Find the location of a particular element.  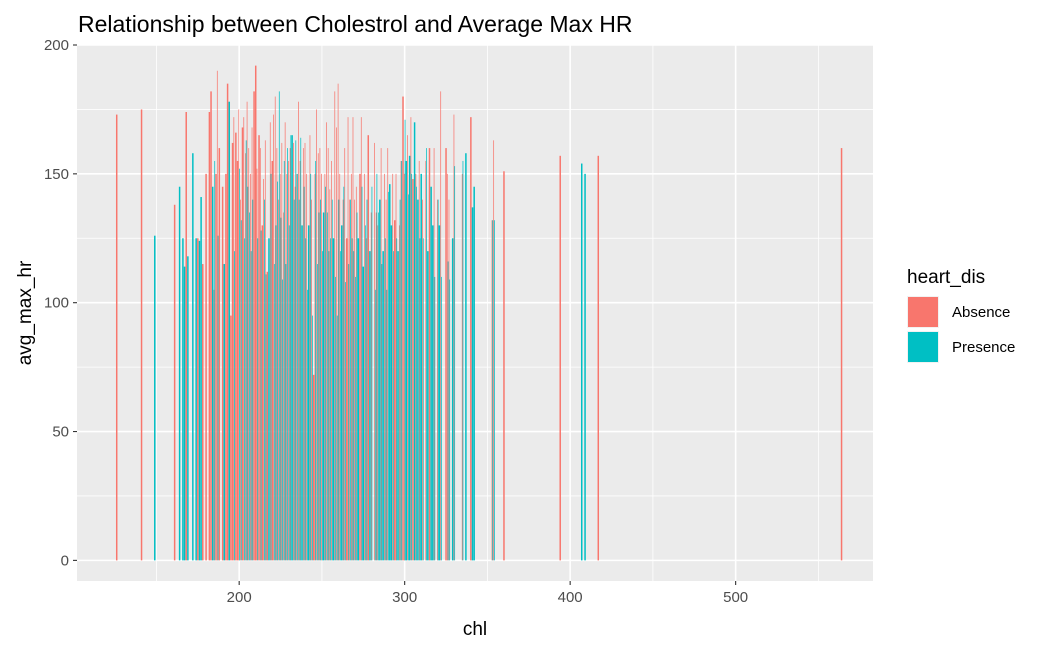

x-axis: 200 300 400 500 is located at coordinates (487, 593).